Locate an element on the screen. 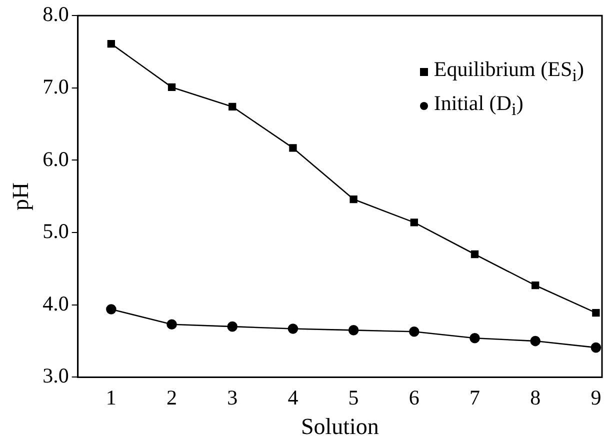 The width and height of the screenshot is (614, 442). legend-label: Equilibrium (ES$_{i}$) is located at coordinates (509, 72).